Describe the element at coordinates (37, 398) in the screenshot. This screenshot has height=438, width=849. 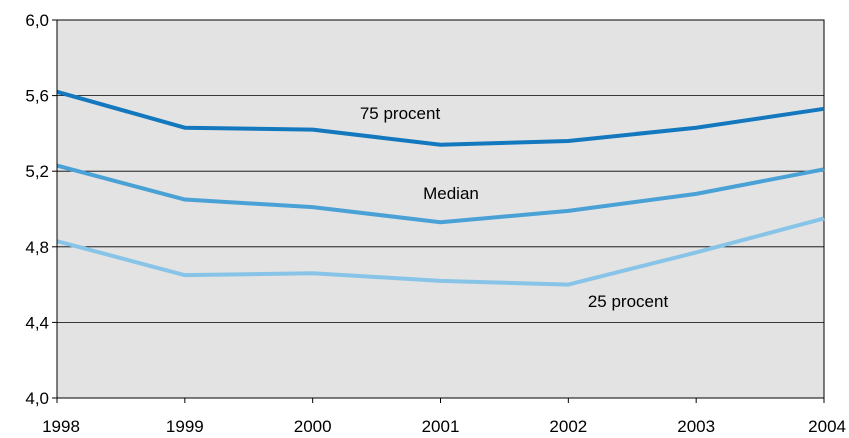
I see `y-tick-label: 4,0` at that location.